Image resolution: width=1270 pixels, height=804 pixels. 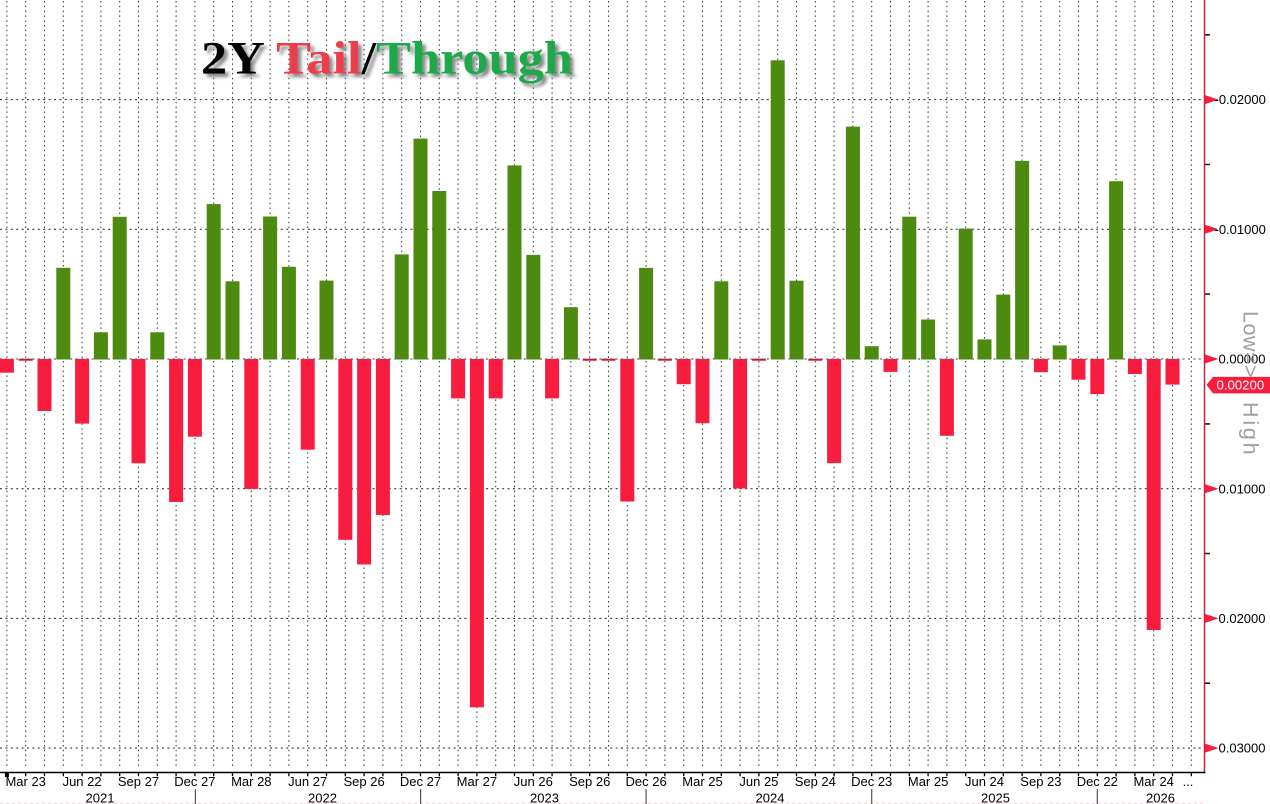 What do you see at coordinates (1240, 99) in the screenshot?
I see `svg-text: -0.02000` at bounding box center [1240, 99].